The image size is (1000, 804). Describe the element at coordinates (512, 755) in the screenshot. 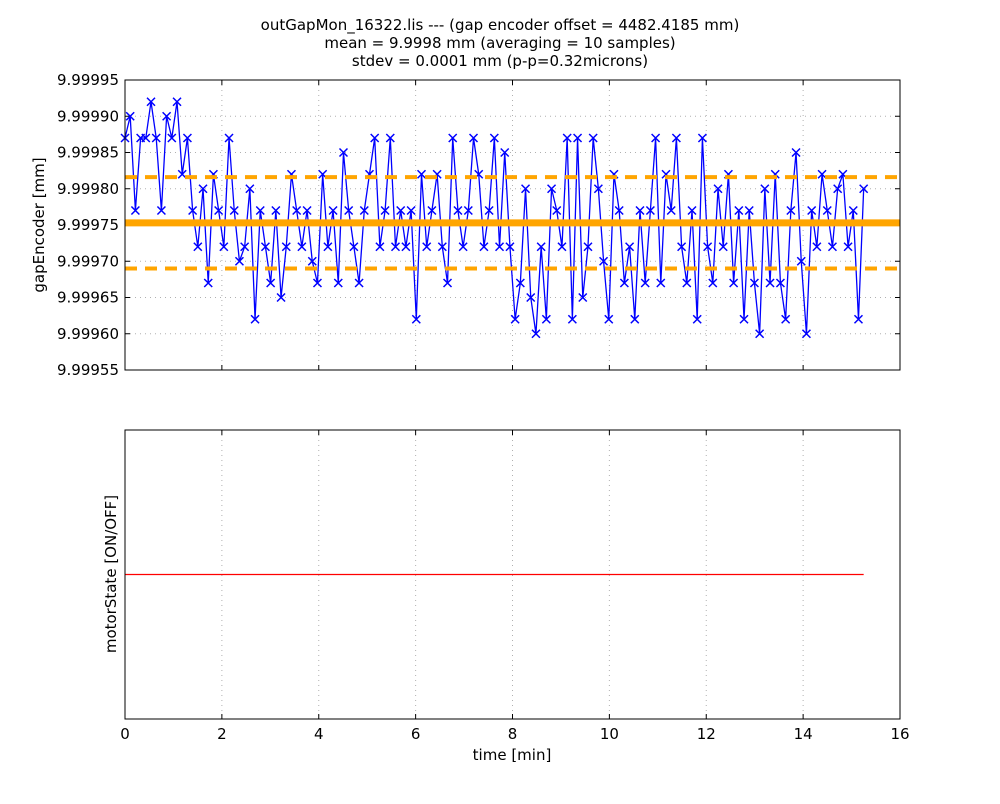

I see `x-axis-label: time [min]` at that location.